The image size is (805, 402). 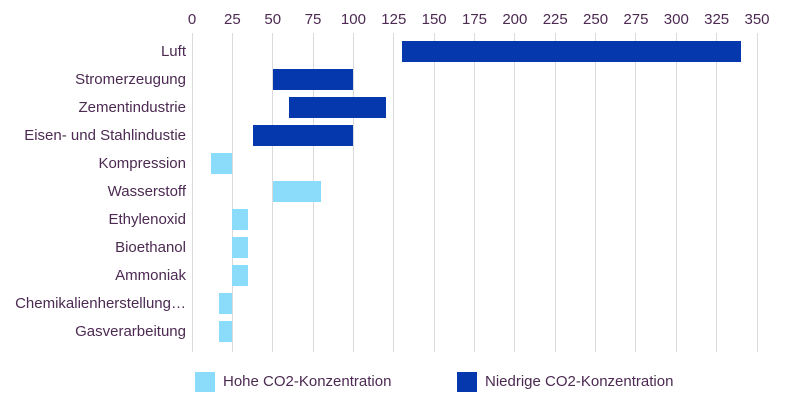 What do you see at coordinates (240, 219) in the screenshot?
I see `range-bar-ethylenoxid` at bounding box center [240, 219].